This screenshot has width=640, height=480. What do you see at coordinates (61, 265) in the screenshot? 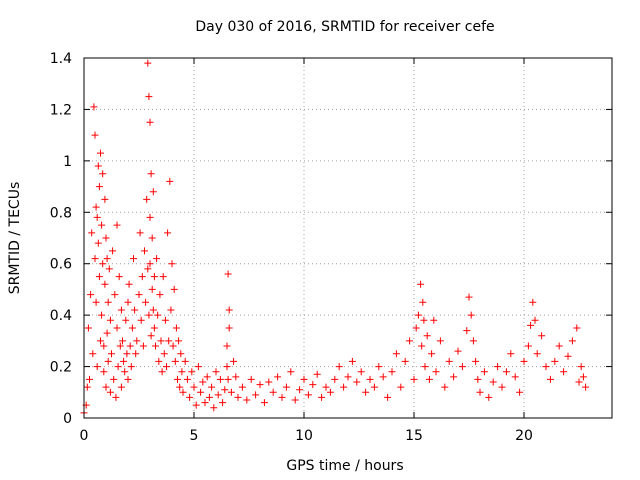
I see `y-tick-label: 0.6` at bounding box center [61, 265].